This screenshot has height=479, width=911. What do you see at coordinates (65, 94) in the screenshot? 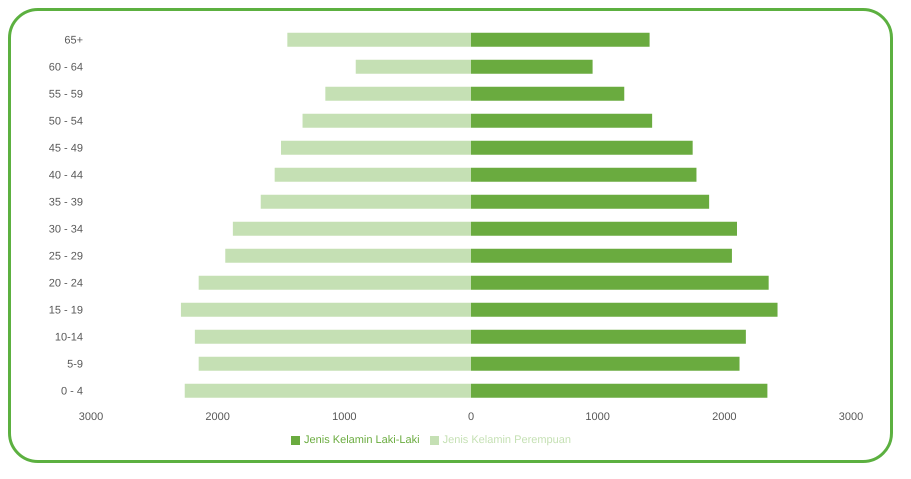
I see `y-tick-label: 55 - 59` at bounding box center [65, 94].